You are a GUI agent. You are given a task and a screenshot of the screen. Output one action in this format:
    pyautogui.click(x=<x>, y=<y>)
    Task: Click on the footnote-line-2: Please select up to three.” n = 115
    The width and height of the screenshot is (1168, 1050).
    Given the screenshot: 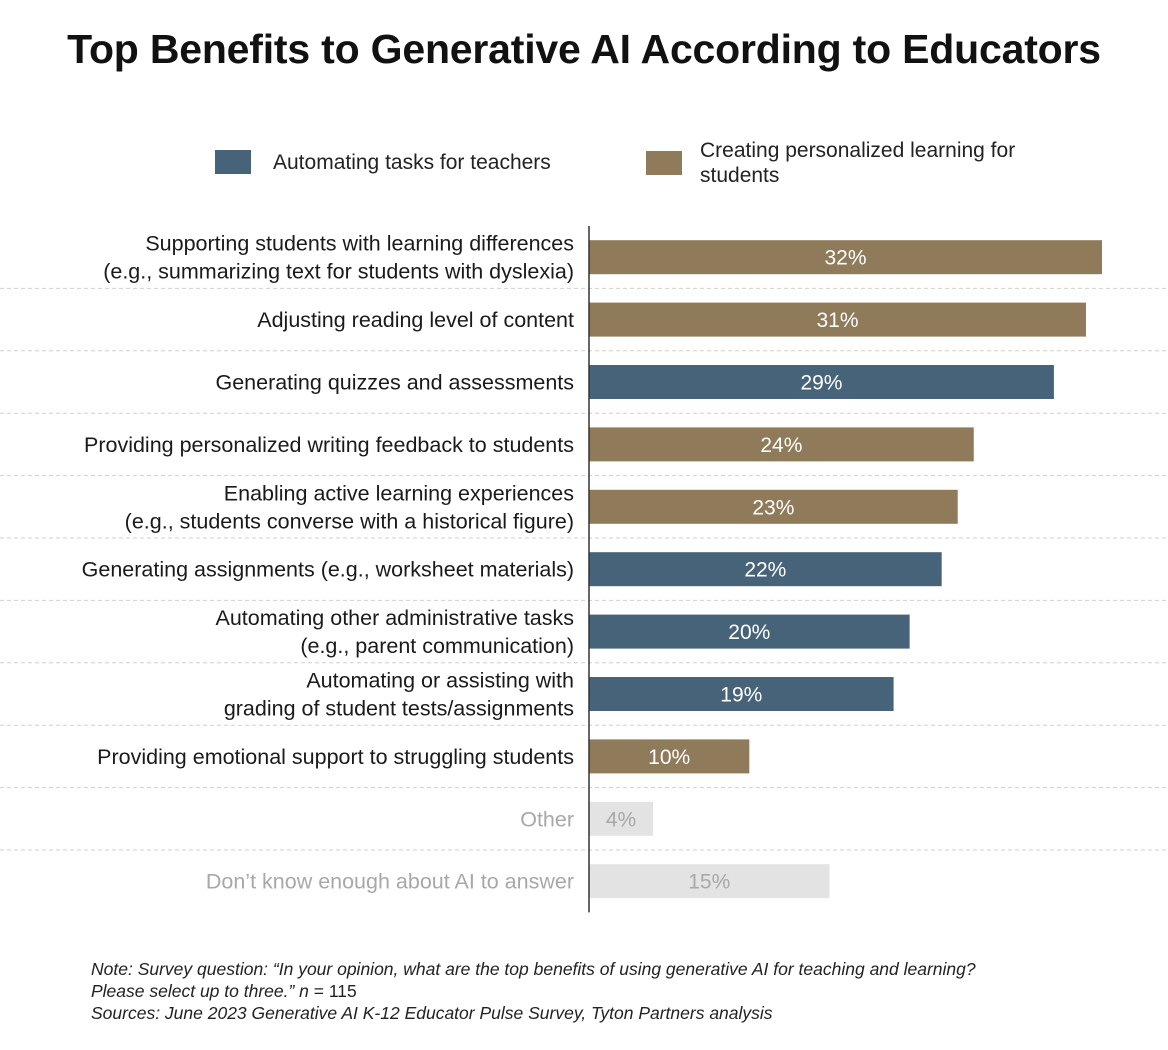 What is the action you would take?
    pyautogui.click(x=621, y=991)
    